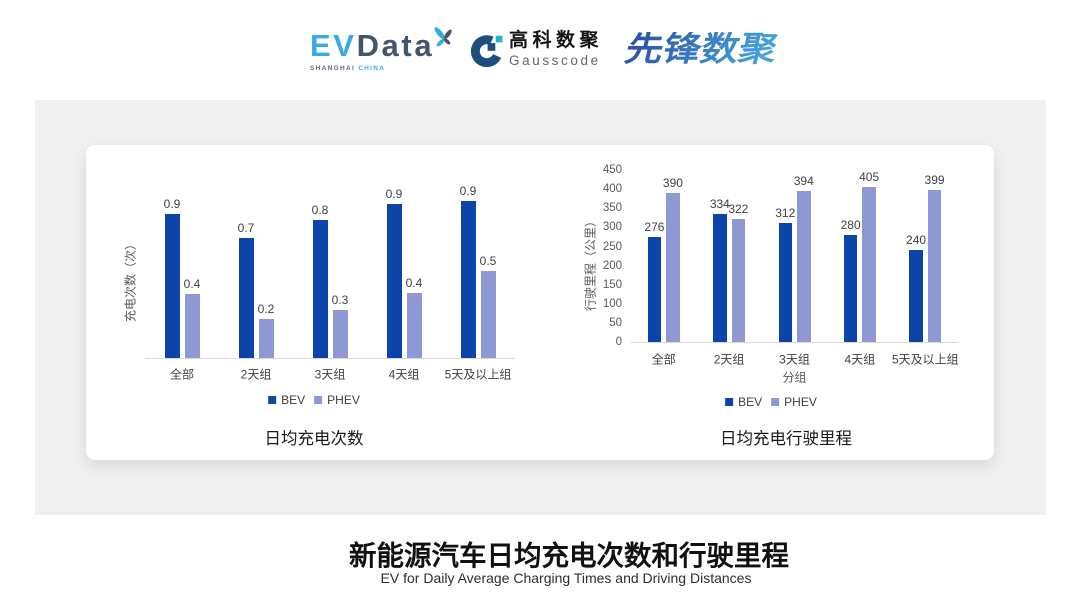 Image resolution: width=1080 pixels, height=608 pixels. Describe the element at coordinates (330, 358) in the screenshot. I see `daily-charging-times-x-axis-line` at that location.